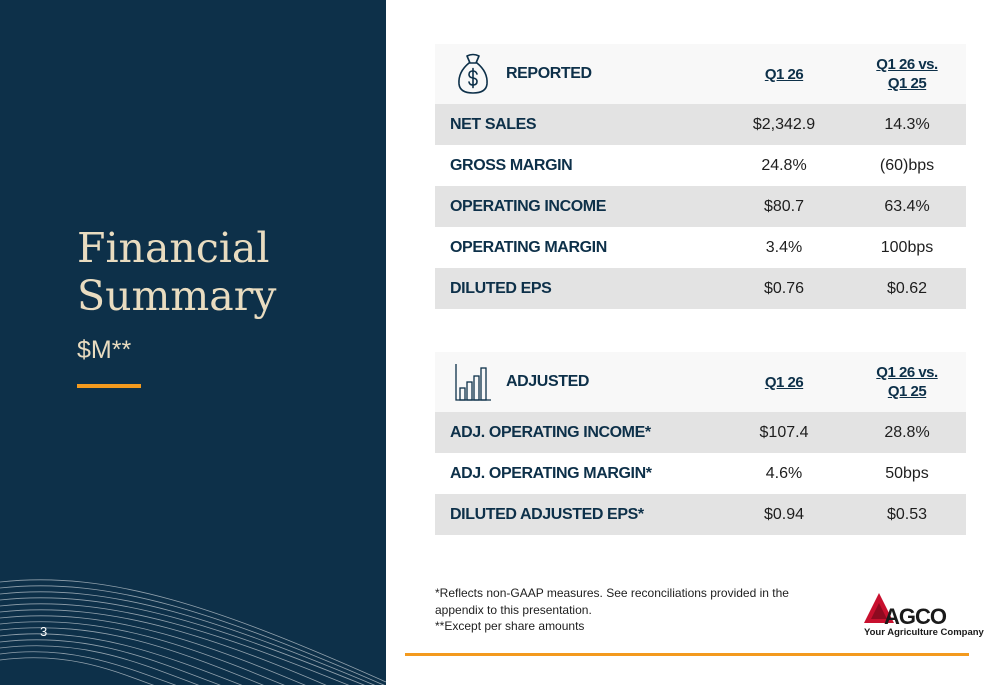  I want to click on adjusted-col-change-line-2: Q1 25, so click(907, 391).